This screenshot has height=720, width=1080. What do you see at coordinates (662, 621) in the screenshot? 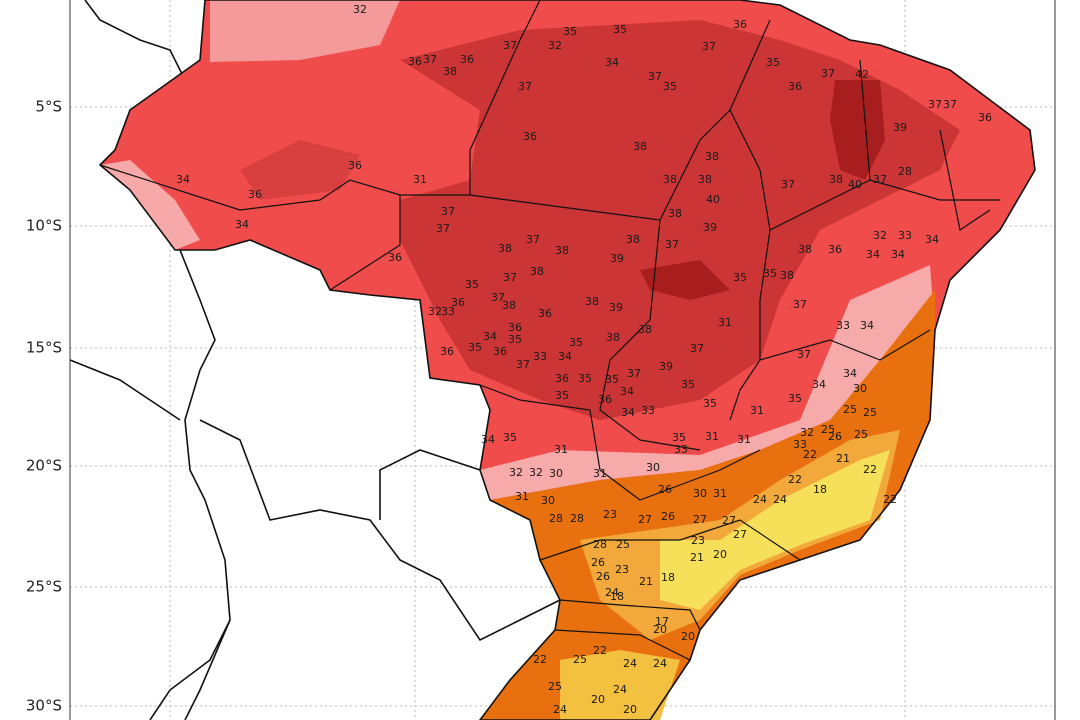
I see `temperature-label: 17` at bounding box center [662, 621].